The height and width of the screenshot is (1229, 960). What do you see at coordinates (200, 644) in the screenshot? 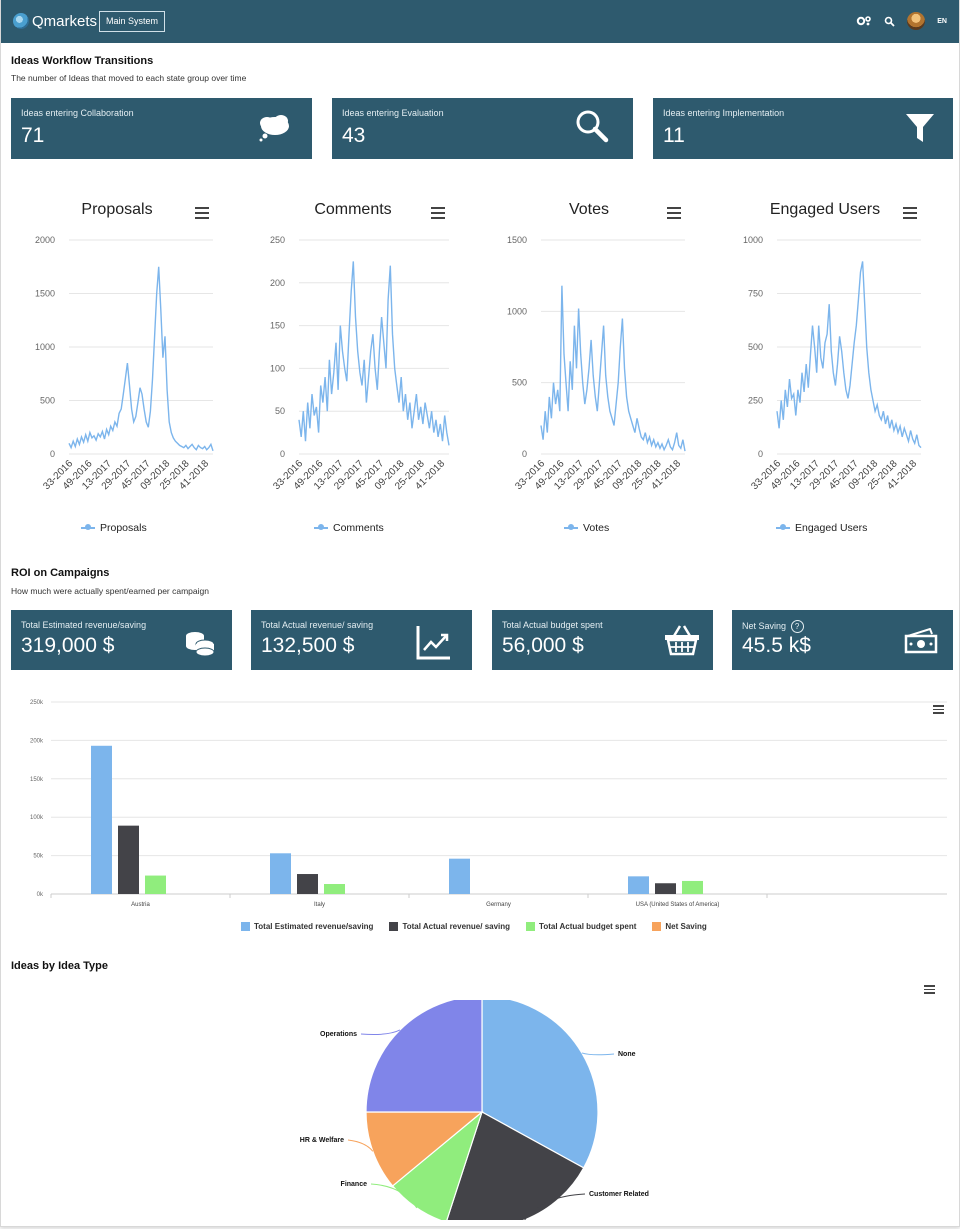
I see `coins-icon` at bounding box center [200, 644].